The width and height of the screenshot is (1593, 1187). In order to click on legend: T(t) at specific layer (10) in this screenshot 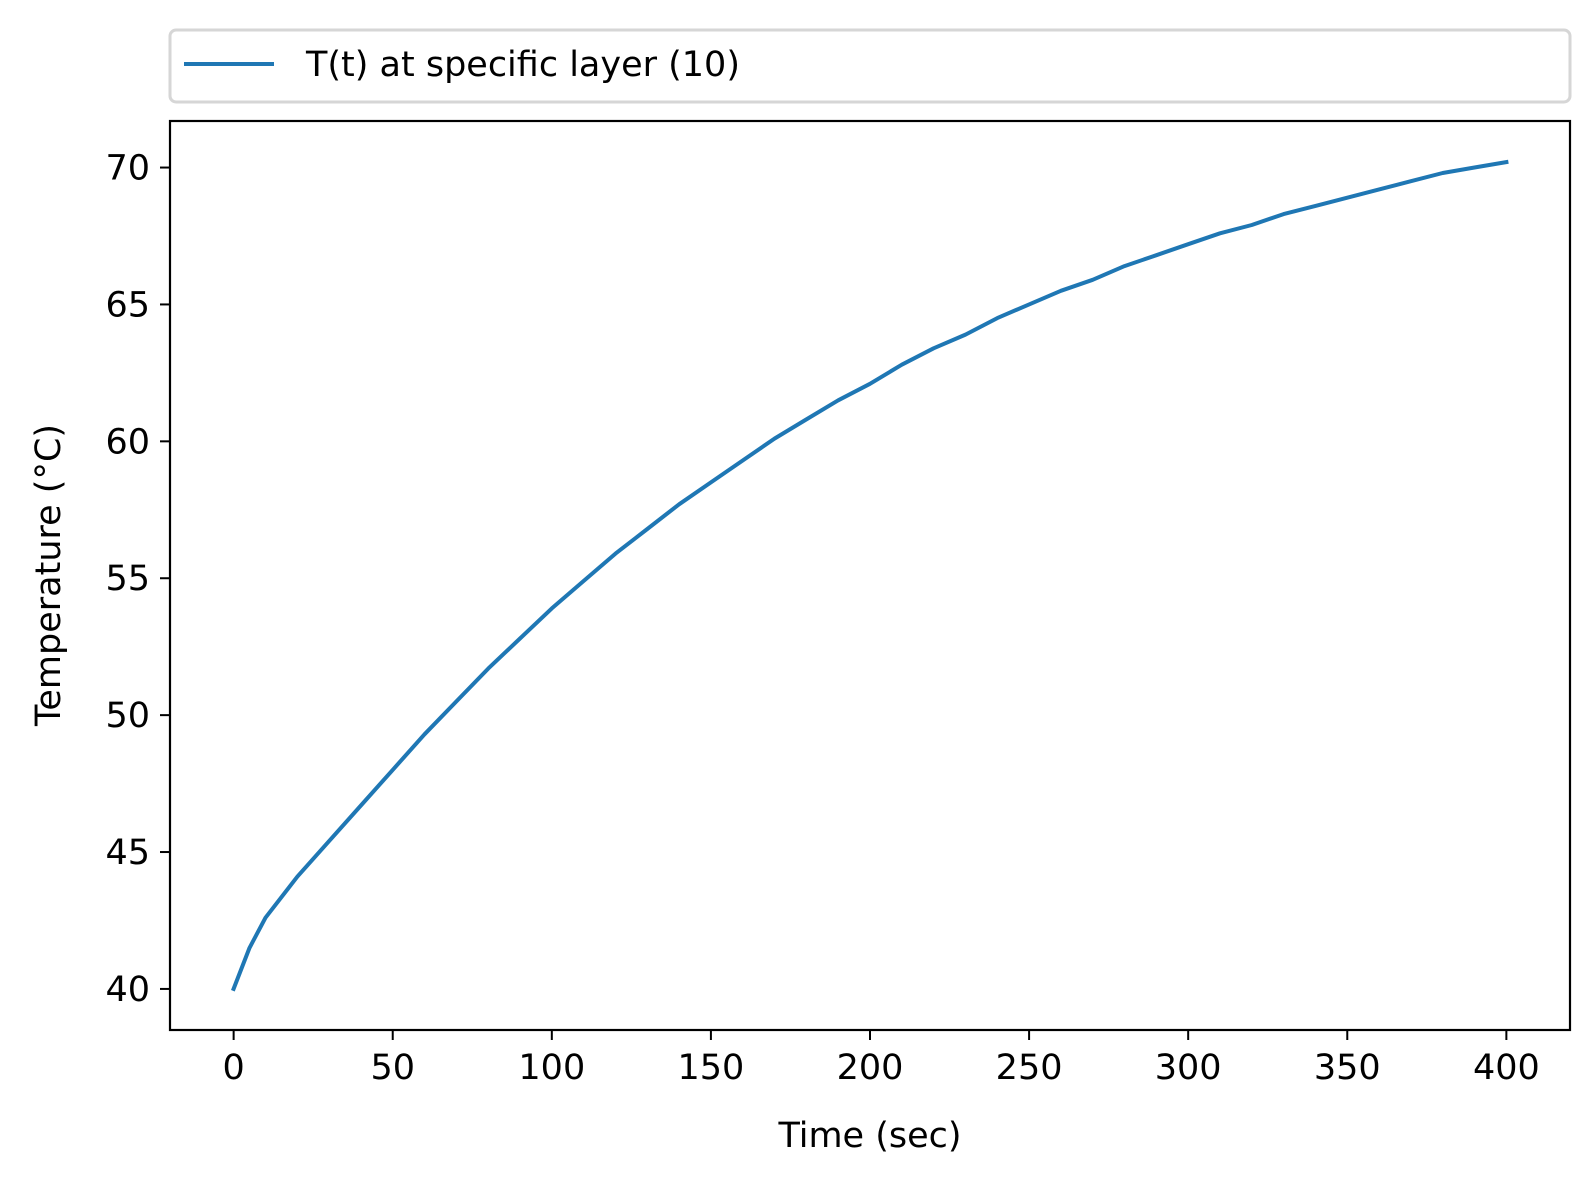, I will do `click(870, 66)`.